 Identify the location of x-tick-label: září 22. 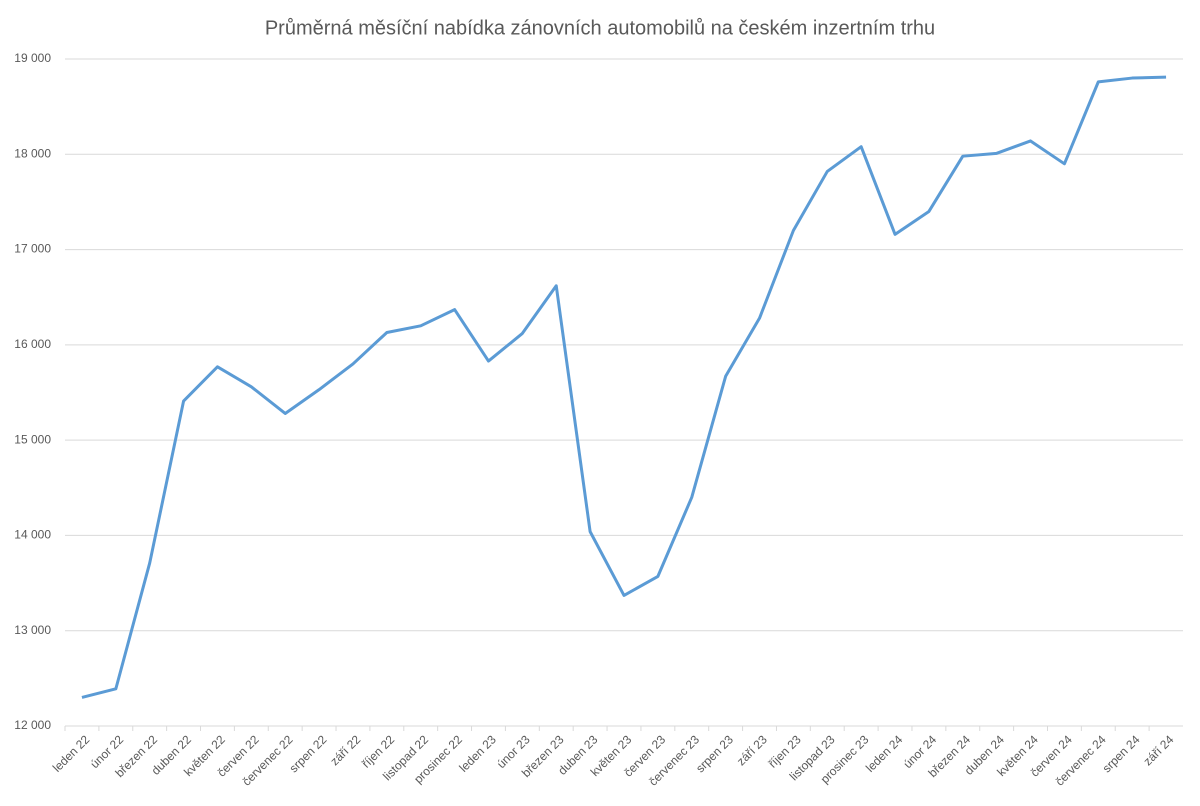
(345, 750).